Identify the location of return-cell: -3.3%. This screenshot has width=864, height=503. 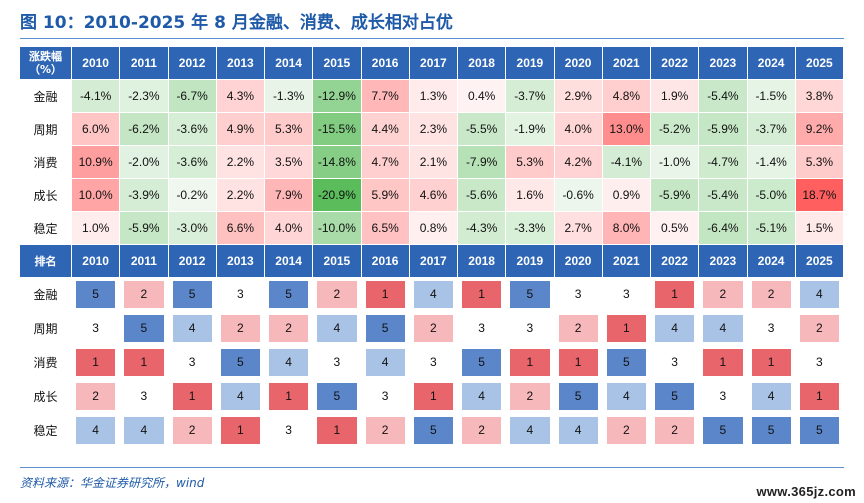
(530, 228).